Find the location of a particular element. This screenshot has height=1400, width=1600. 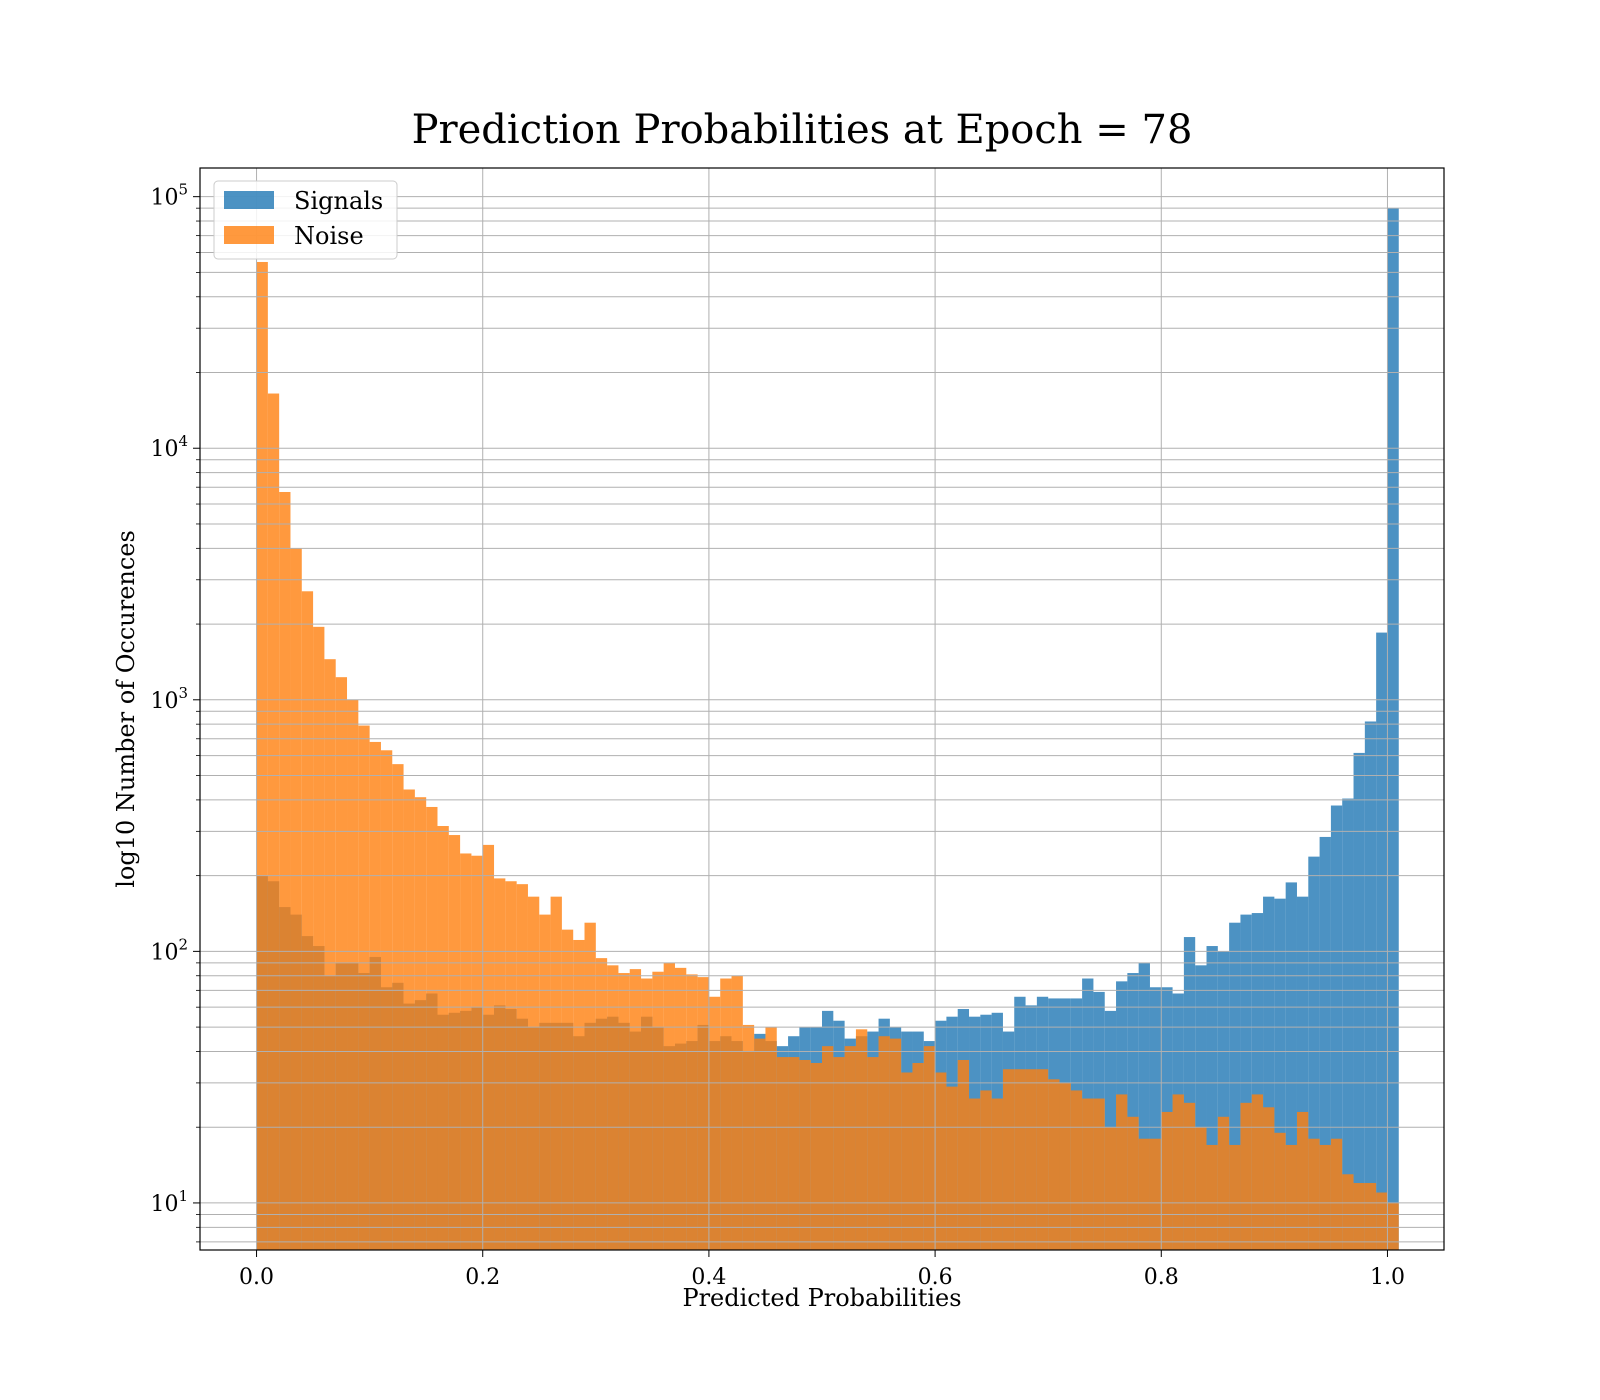

legend-label-signals: Signals is located at coordinates (338, 201).